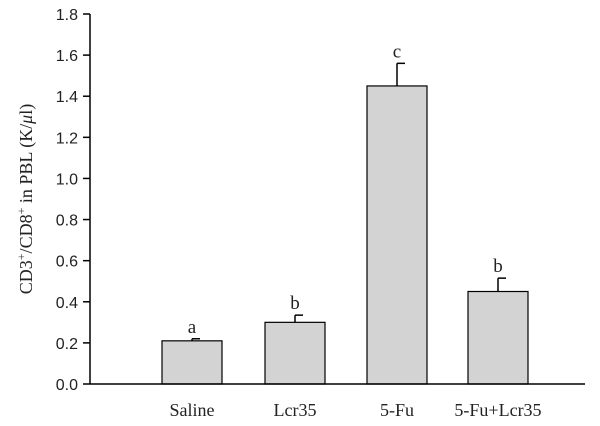 This screenshot has width=600, height=426. What do you see at coordinates (26, 233) in the screenshot?
I see `y-title-part: /CD8` at bounding box center [26, 233].